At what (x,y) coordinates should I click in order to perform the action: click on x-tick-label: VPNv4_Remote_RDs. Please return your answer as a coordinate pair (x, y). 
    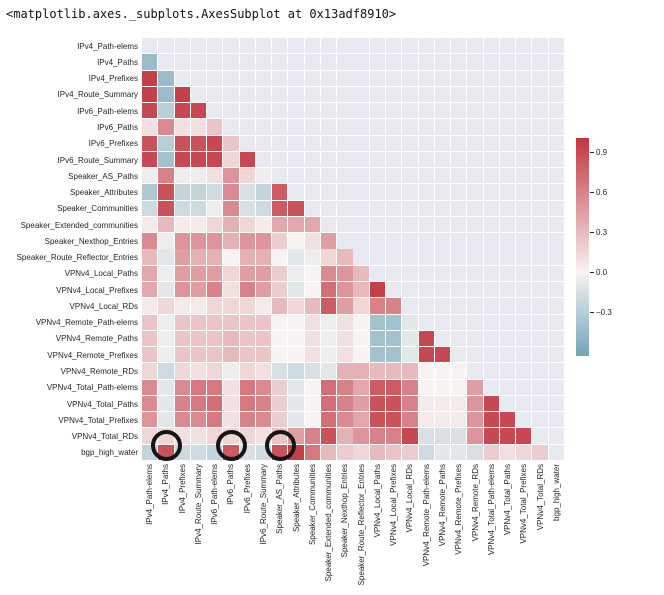
    Looking at the image, I should click on (475, 503).